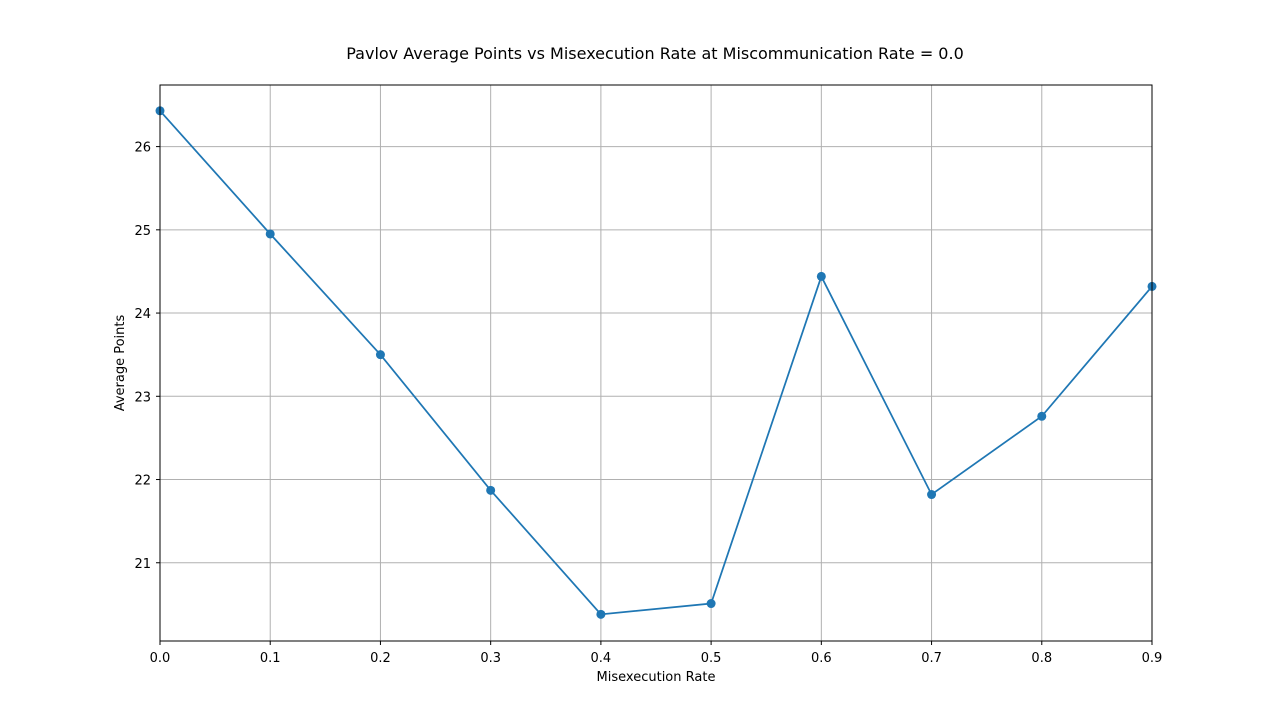  I want to click on y-tick-label: 23, so click(142, 397).